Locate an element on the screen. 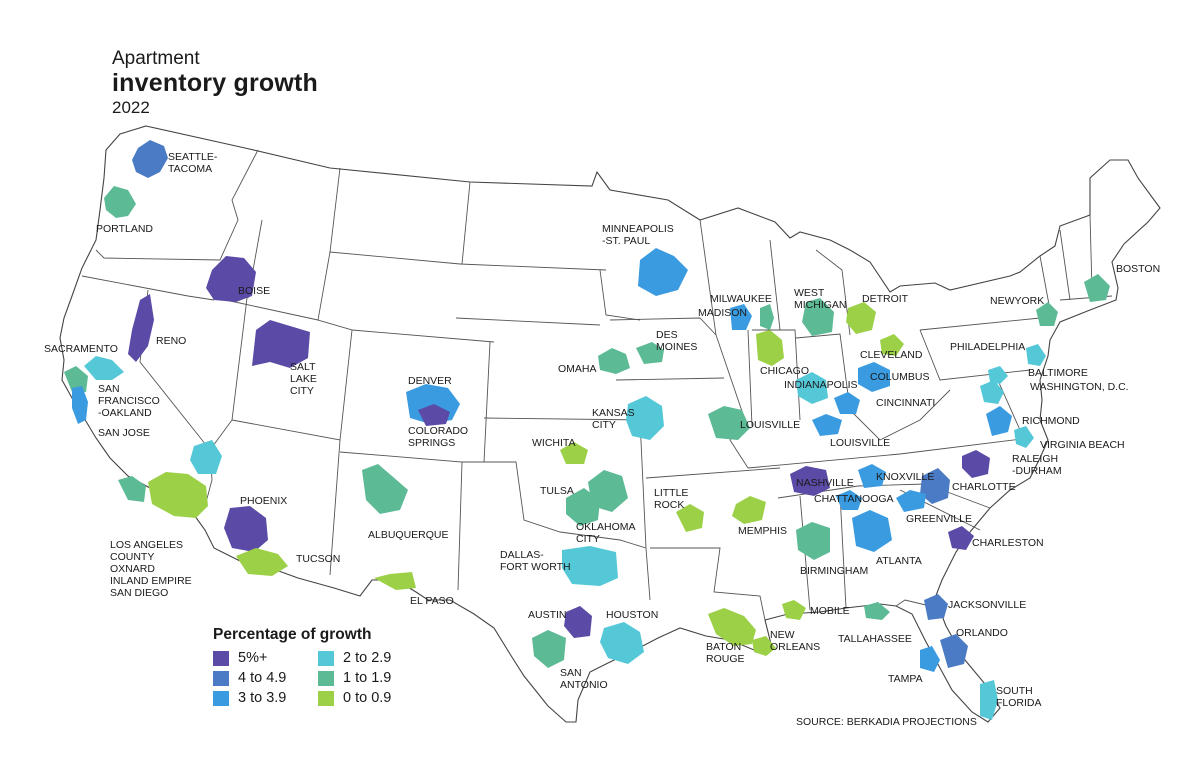 This screenshot has height=780, width=1200. label-tucson: TUCSON is located at coordinates (318, 559).